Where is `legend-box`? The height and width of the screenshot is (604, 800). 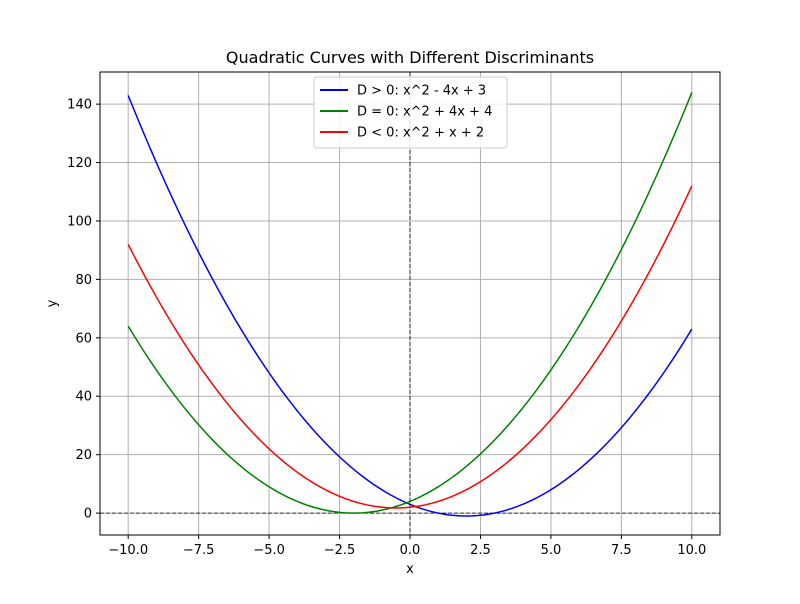 legend-box is located at coordinates (410, 112).